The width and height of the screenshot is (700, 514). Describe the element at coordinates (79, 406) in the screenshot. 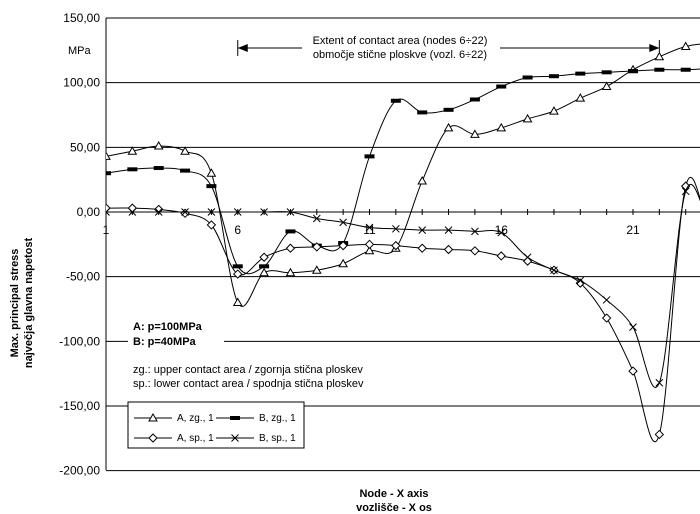

I see `y-tick-label: -150,00` at that location.